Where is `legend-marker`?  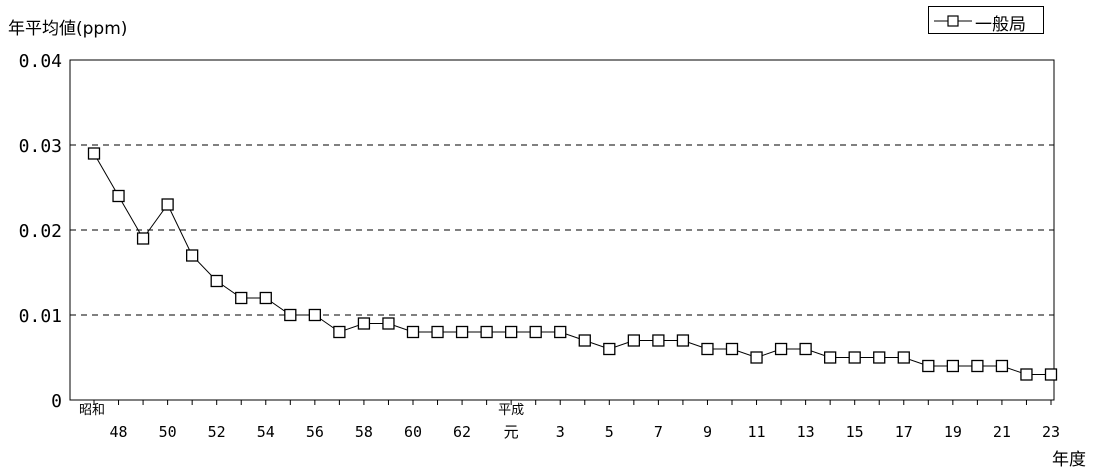 legend-marker is located at coordinates (953, 21).